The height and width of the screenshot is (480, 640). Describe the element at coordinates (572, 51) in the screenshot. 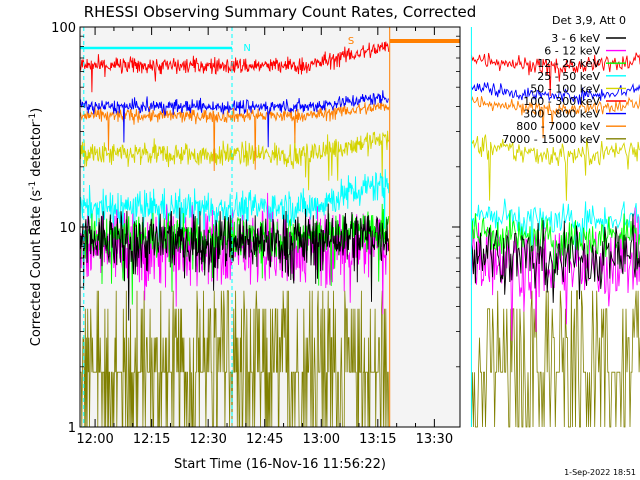

I see `legend-label: 6 - 12 keV` at that location.